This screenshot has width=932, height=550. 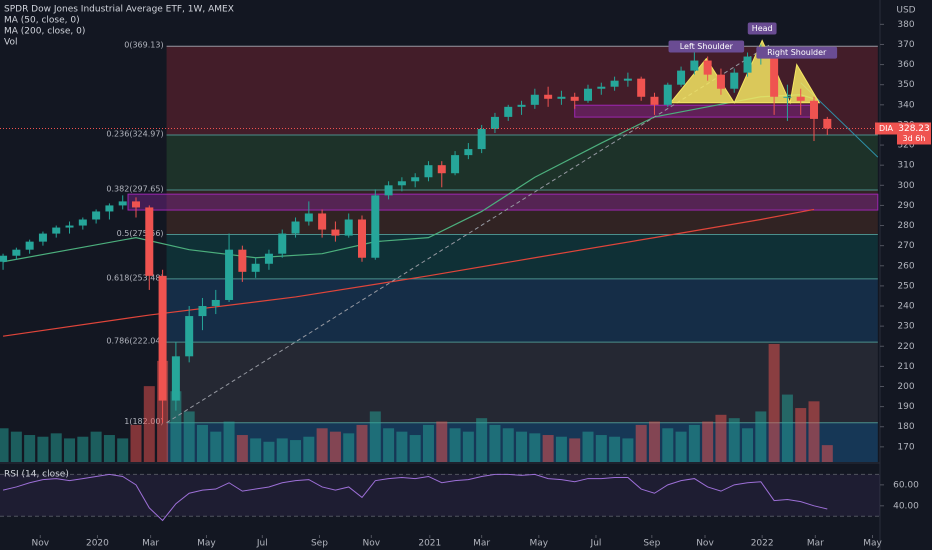 I want to click on x-tick-label: Sep, so click(x=651, y=544).